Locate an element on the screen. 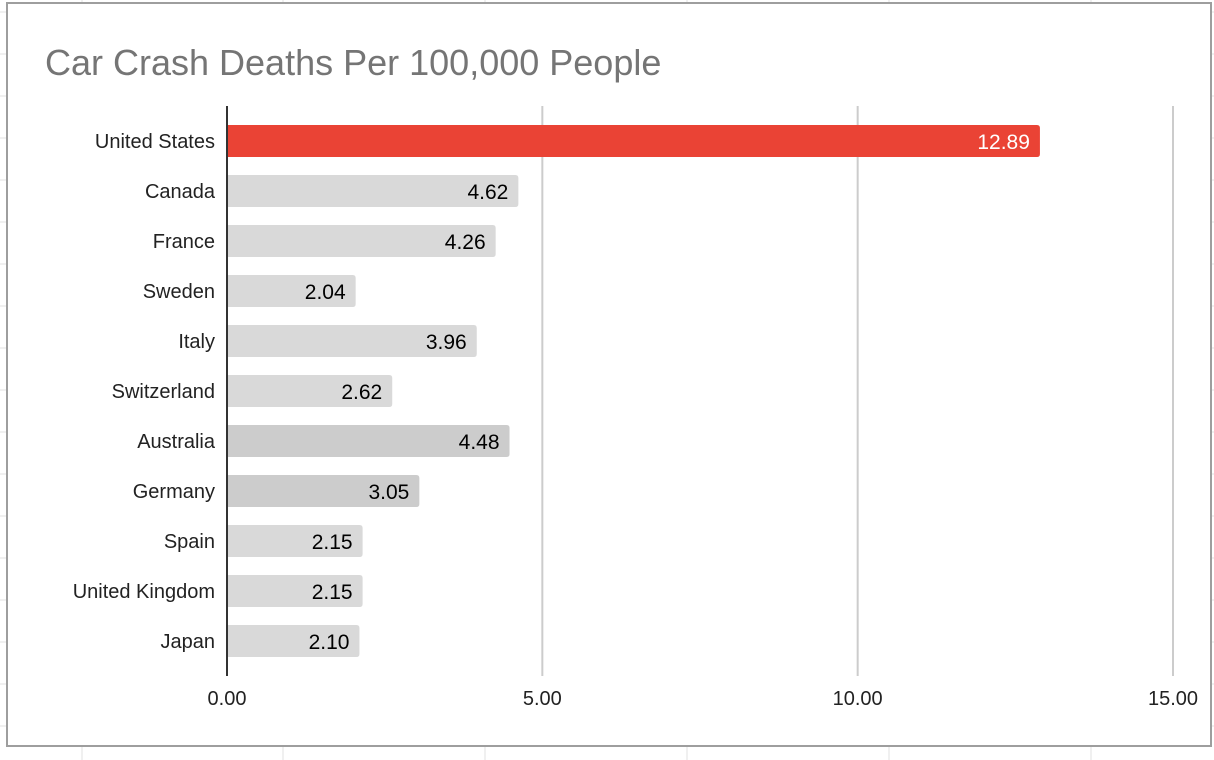 This screenshot has height=760, width=1214. data-label: 12.89 is located at coordinates (1003, 142).